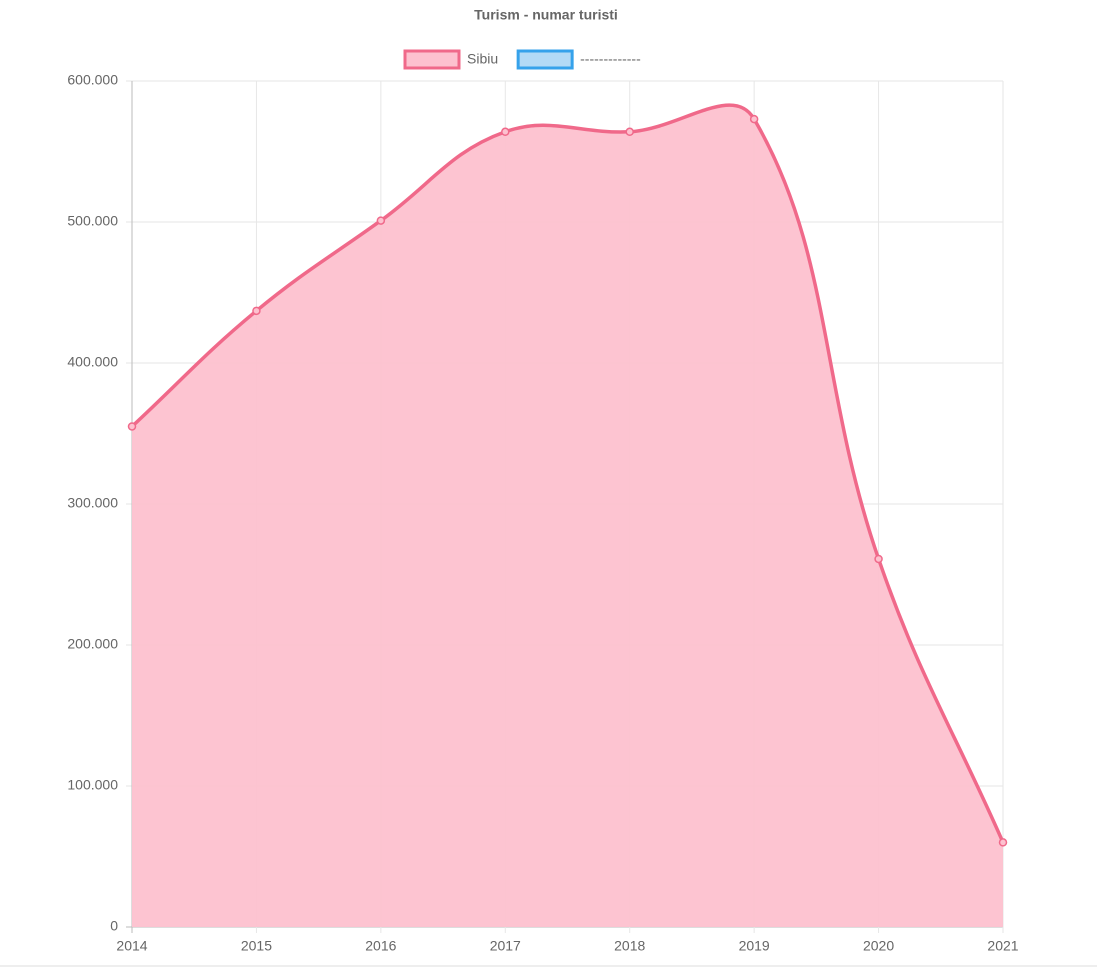 This screenshot has width=1097, height=971. I want to click on legend-label: Sibiu, so click(482, 59).